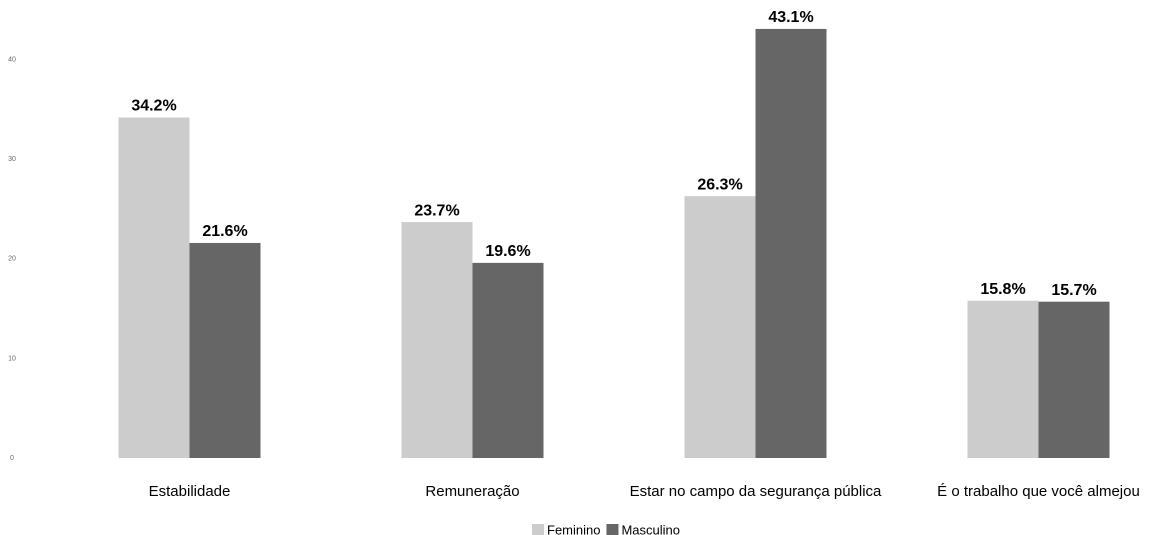 This screenshot has width=1155, height=535. What do you see at coordinates (650, 528) in the screenshot?
I see `legend-label: Masculino` at bounding box center [650, 528].